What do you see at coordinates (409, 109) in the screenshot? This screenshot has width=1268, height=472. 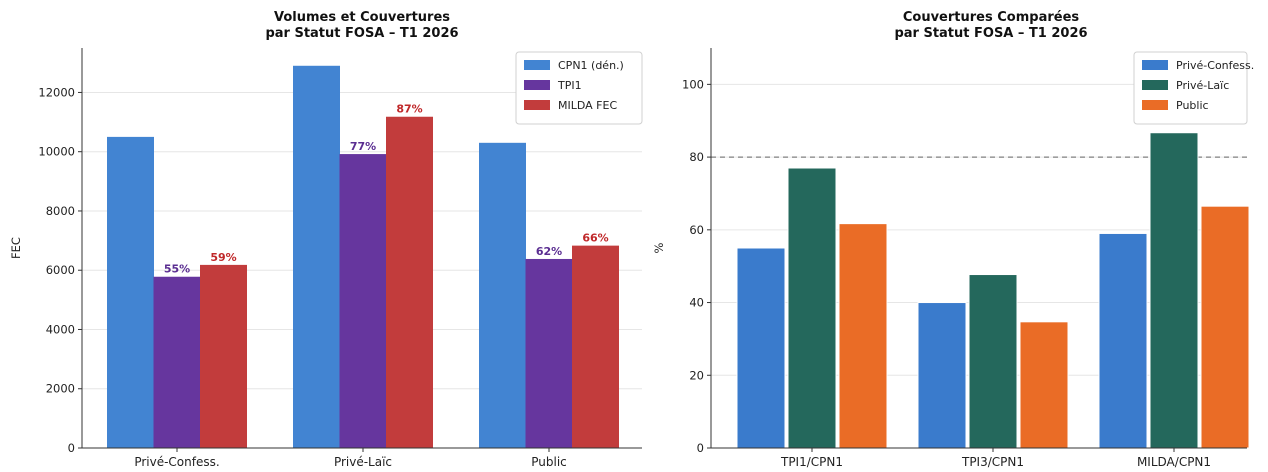 I see `data-label: 87%` at bounding box center [409, 109].